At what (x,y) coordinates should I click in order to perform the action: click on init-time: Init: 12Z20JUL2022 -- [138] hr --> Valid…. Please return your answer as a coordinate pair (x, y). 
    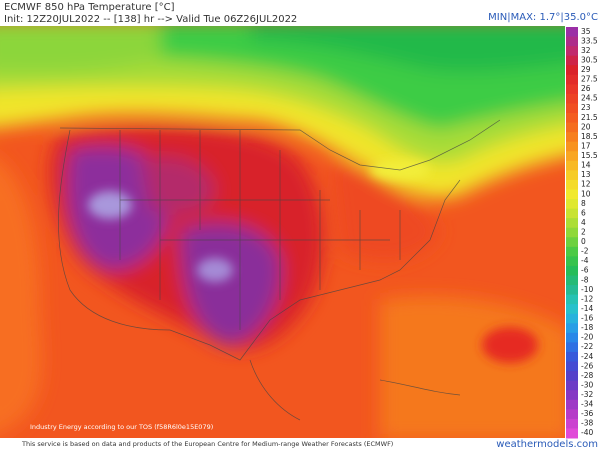
    Looking at the image, I should click on (150, 19).